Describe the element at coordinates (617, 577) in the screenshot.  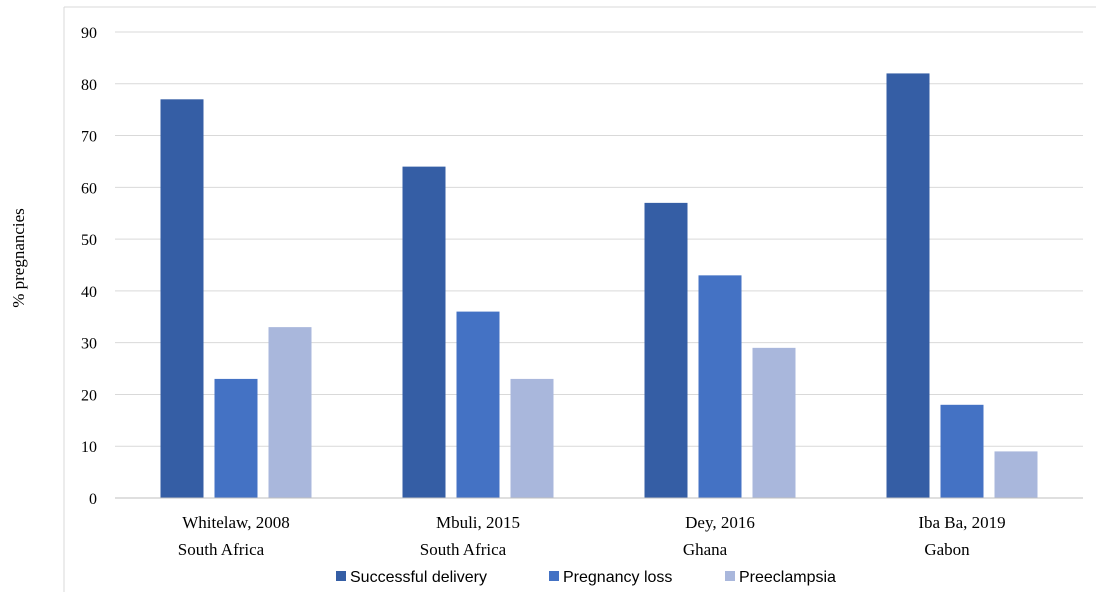
I see `legend-label: Pregnancy loss` at that location.